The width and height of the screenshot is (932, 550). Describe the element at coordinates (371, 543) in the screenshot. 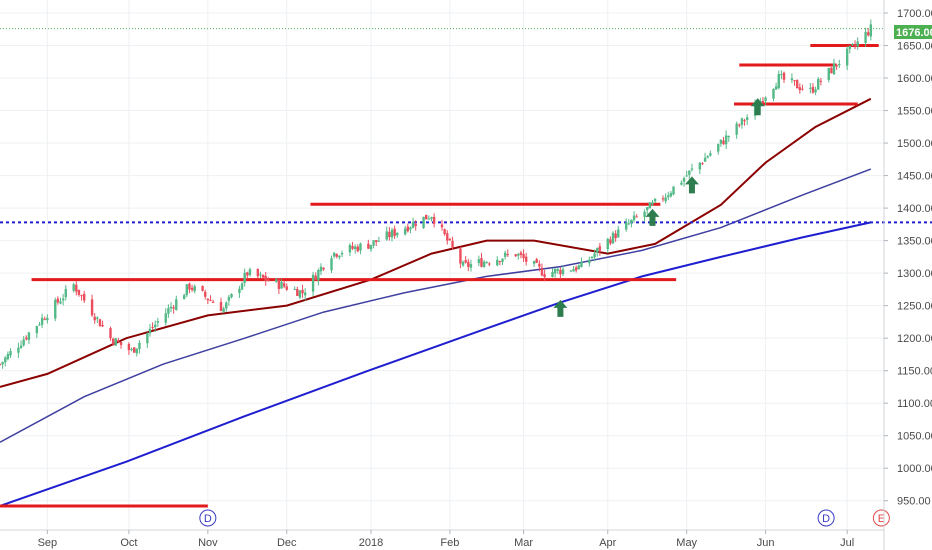

I see `x-tick-label-4: 2018` at that location.